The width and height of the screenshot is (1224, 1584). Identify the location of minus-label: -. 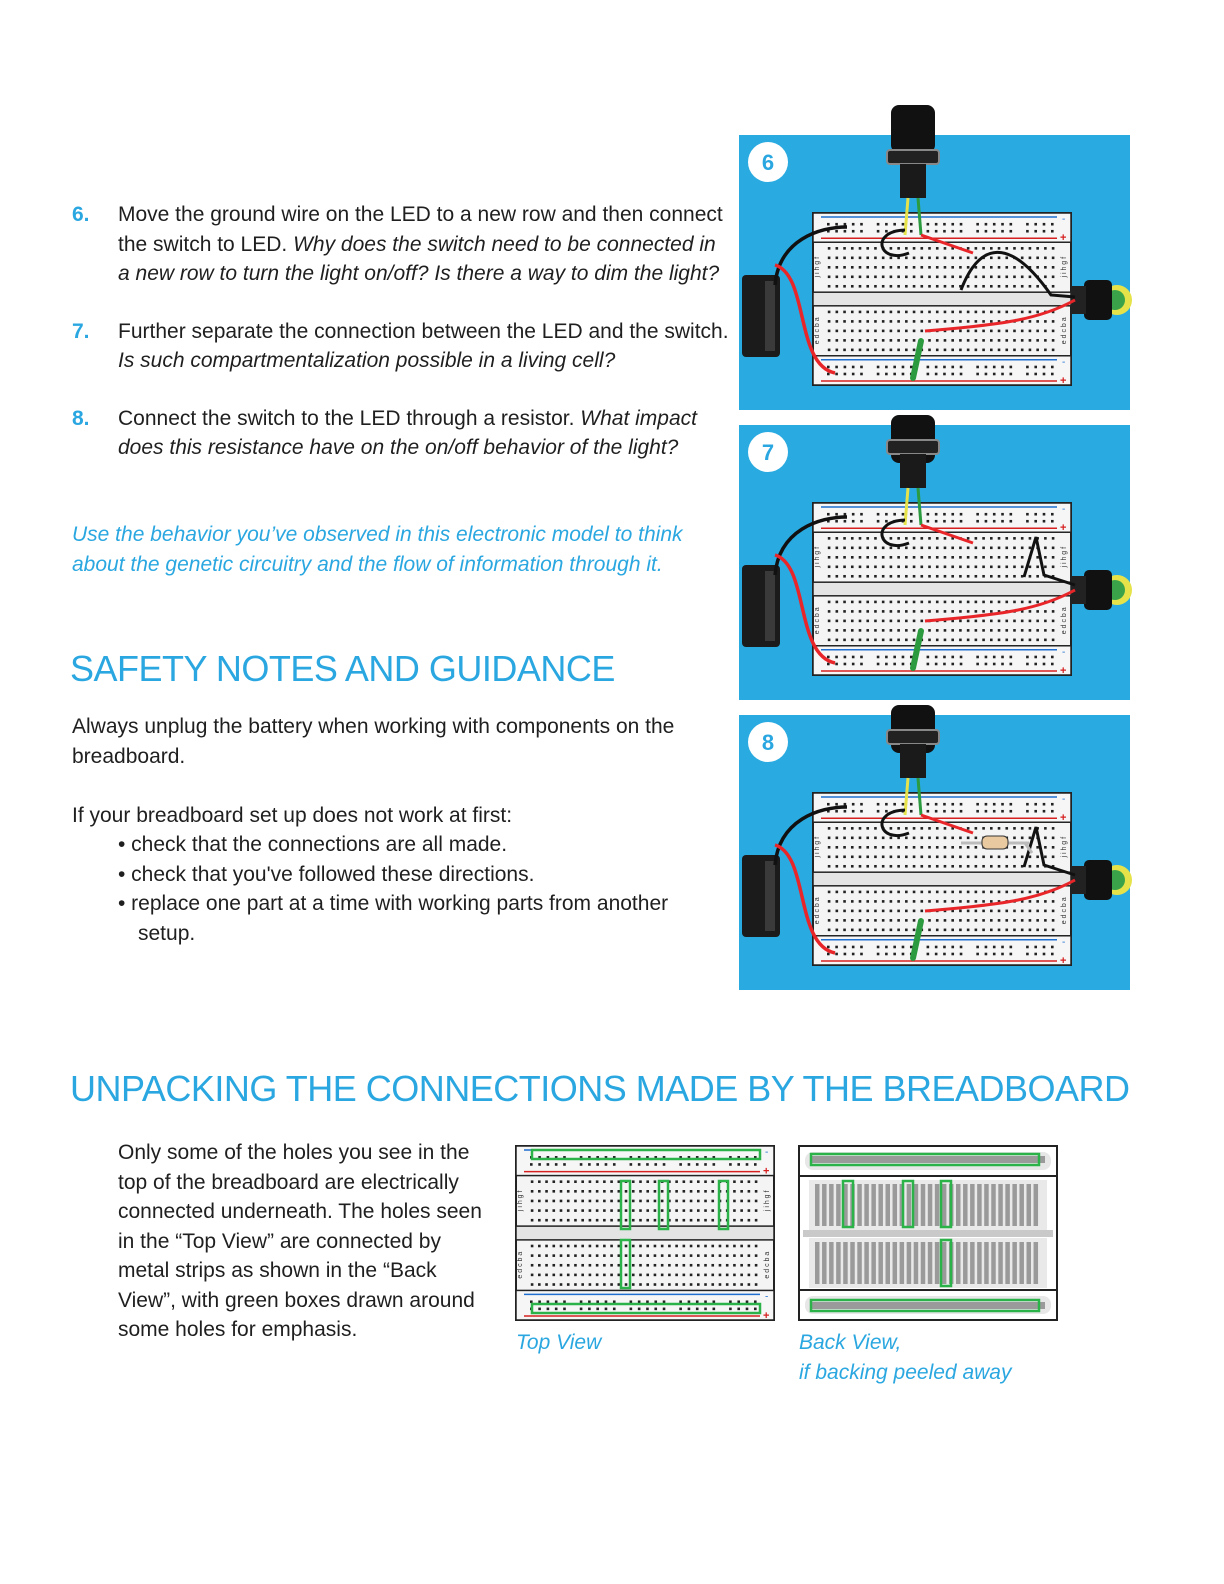
(766, 1152).